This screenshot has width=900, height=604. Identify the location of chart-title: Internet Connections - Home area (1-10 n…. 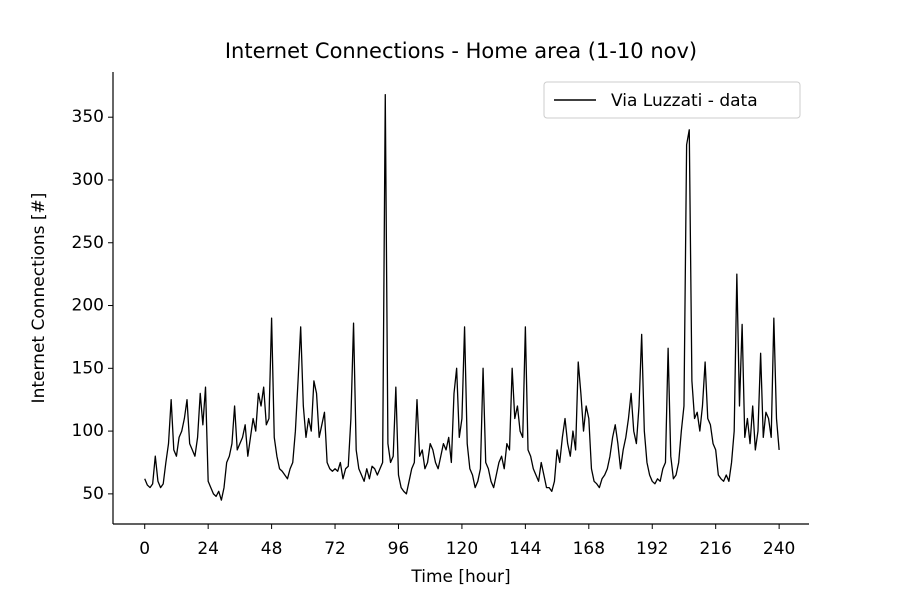
(461, 51).